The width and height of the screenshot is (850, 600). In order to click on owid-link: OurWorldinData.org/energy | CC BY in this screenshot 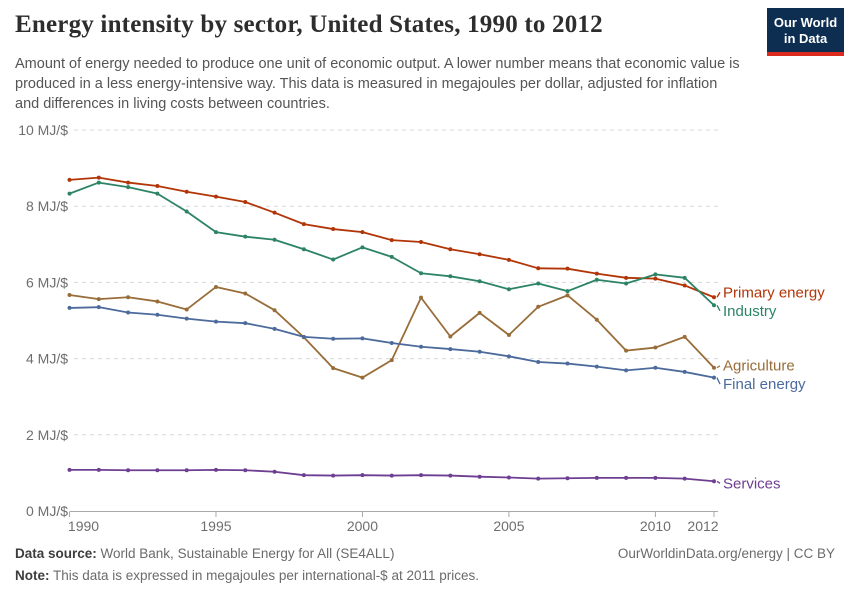, I will do `click(726, 553)`.